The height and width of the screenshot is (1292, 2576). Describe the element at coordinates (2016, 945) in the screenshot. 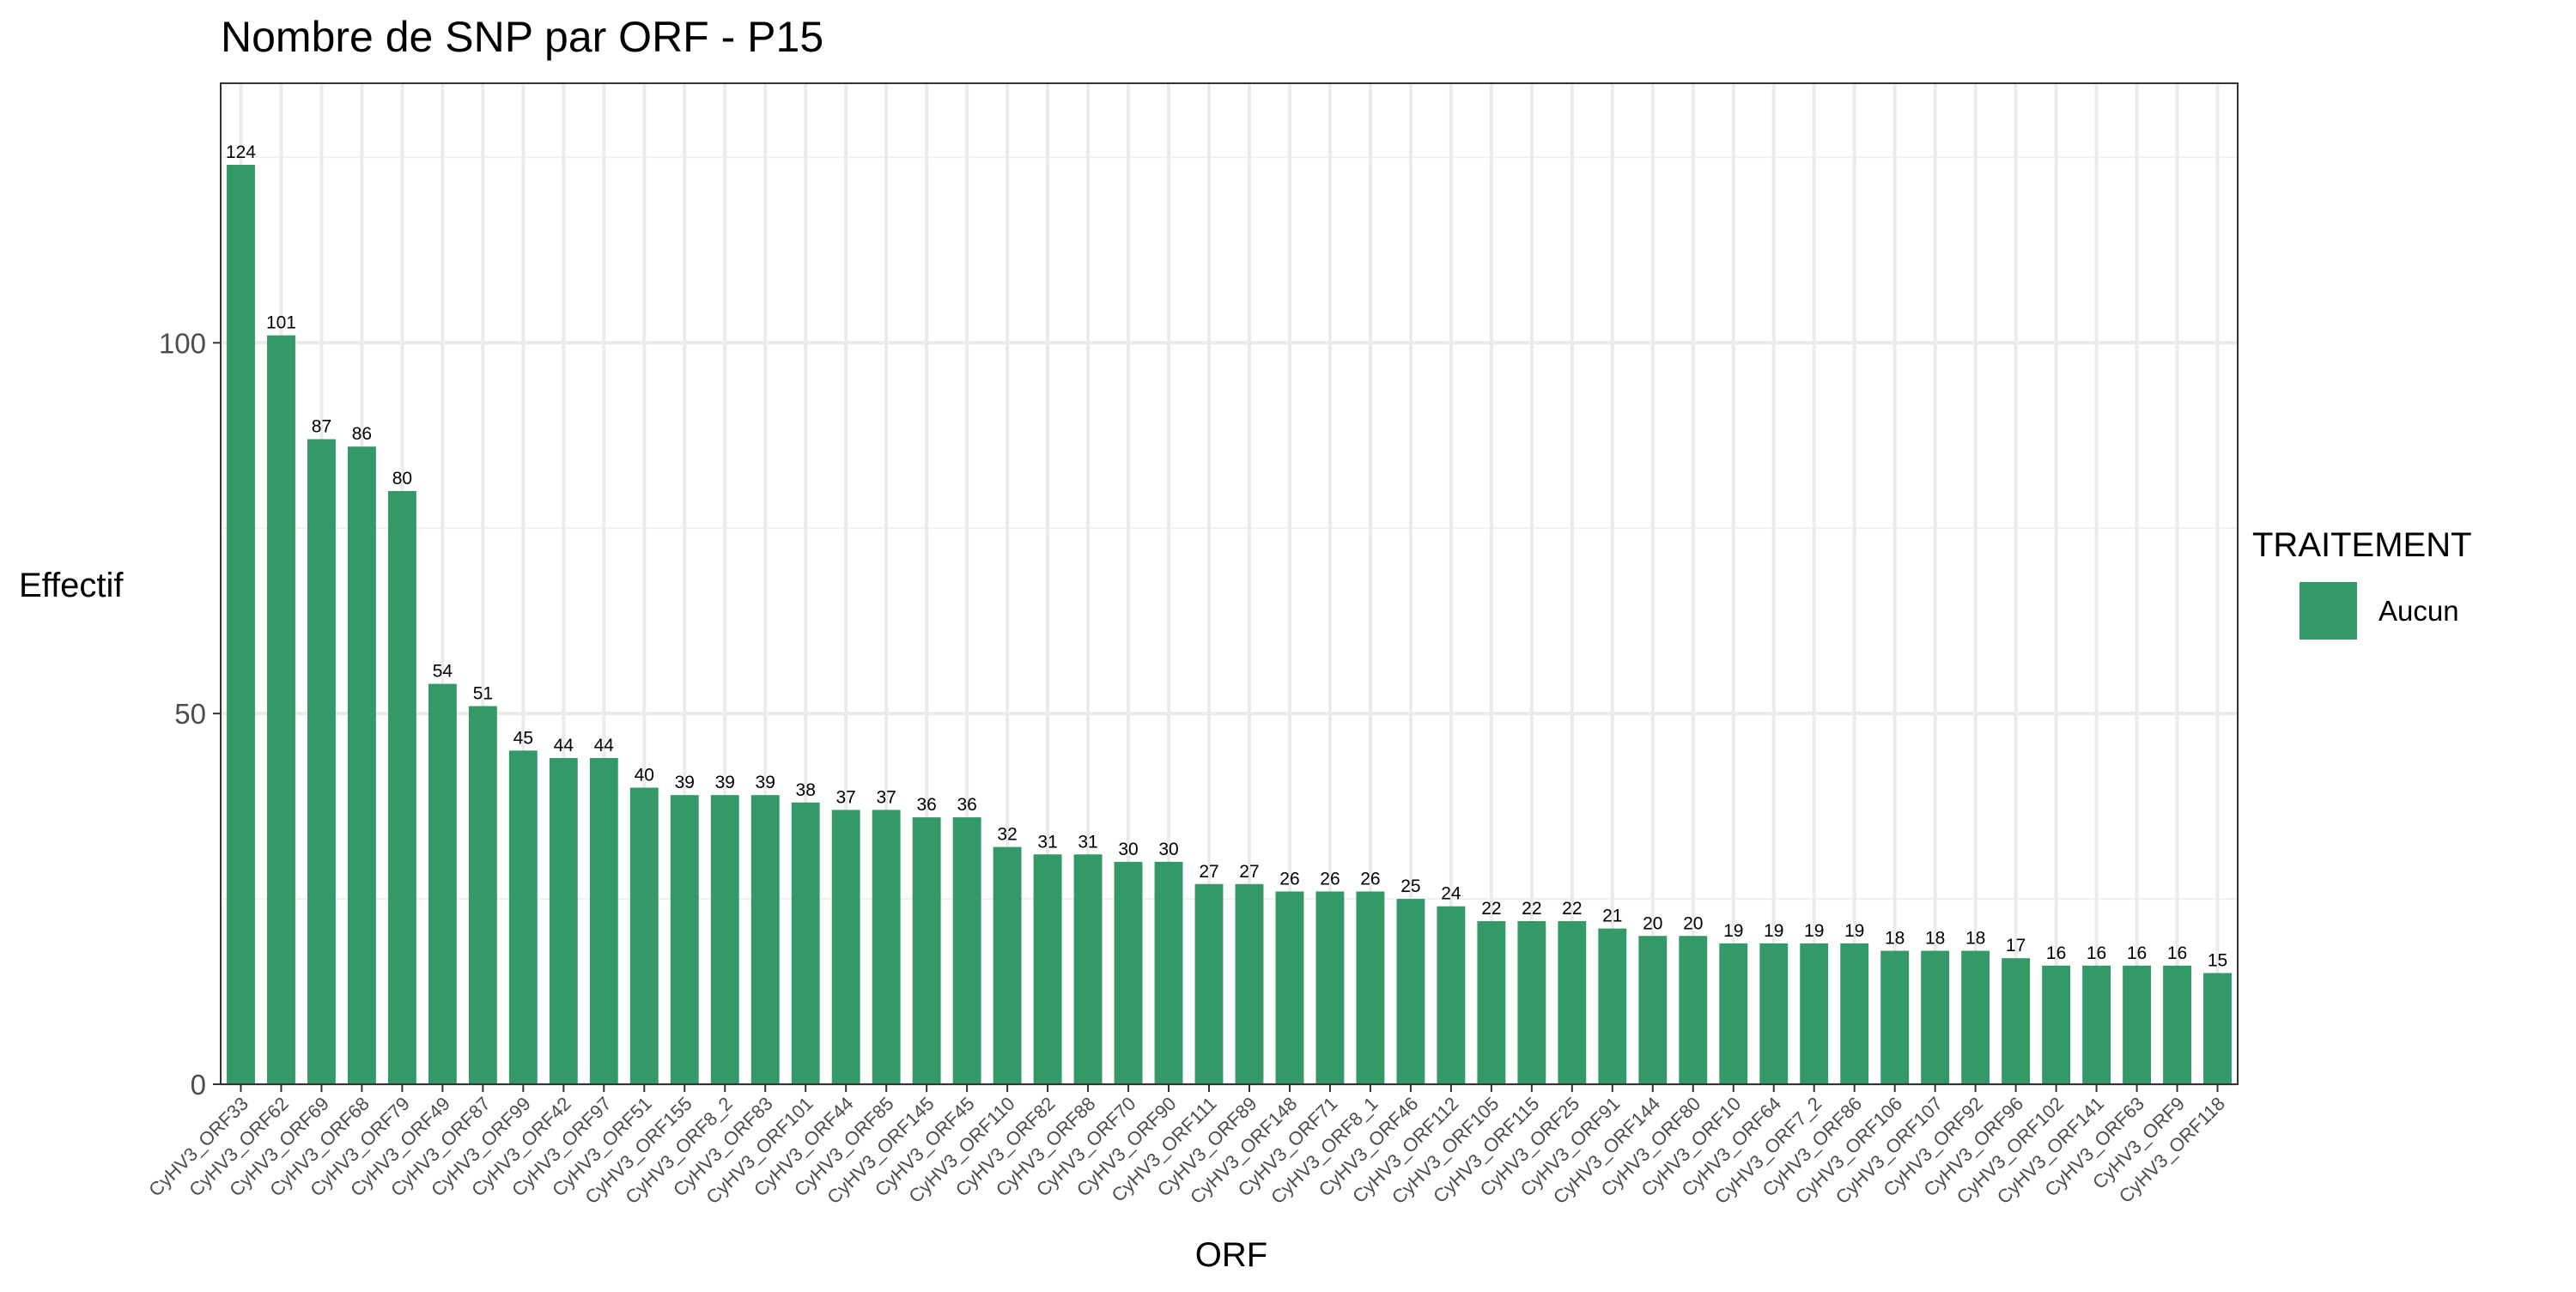

I see `bar-value-label: 17` at that location.